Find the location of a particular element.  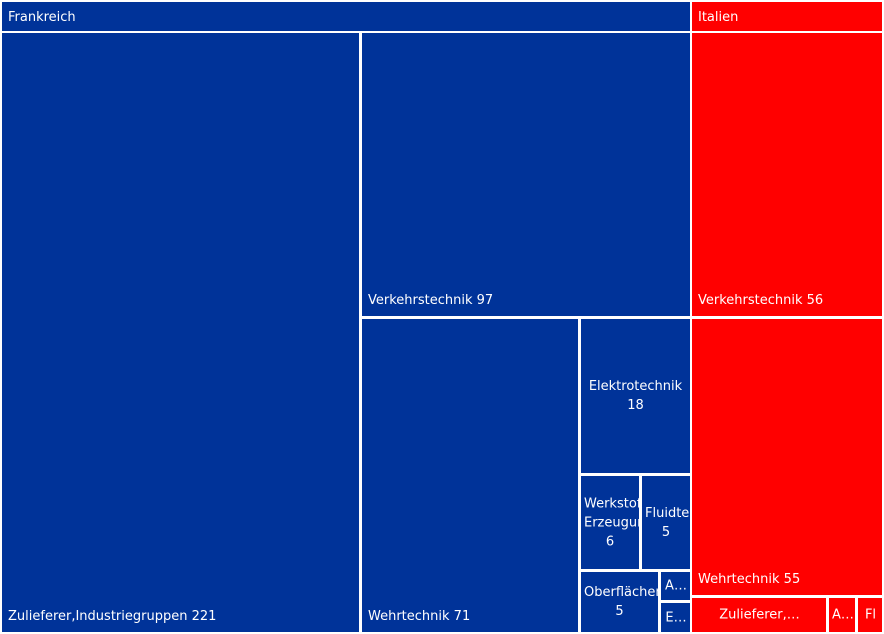

tile-label: Elektrotechnik 18 is located at coordinates (635, 396).